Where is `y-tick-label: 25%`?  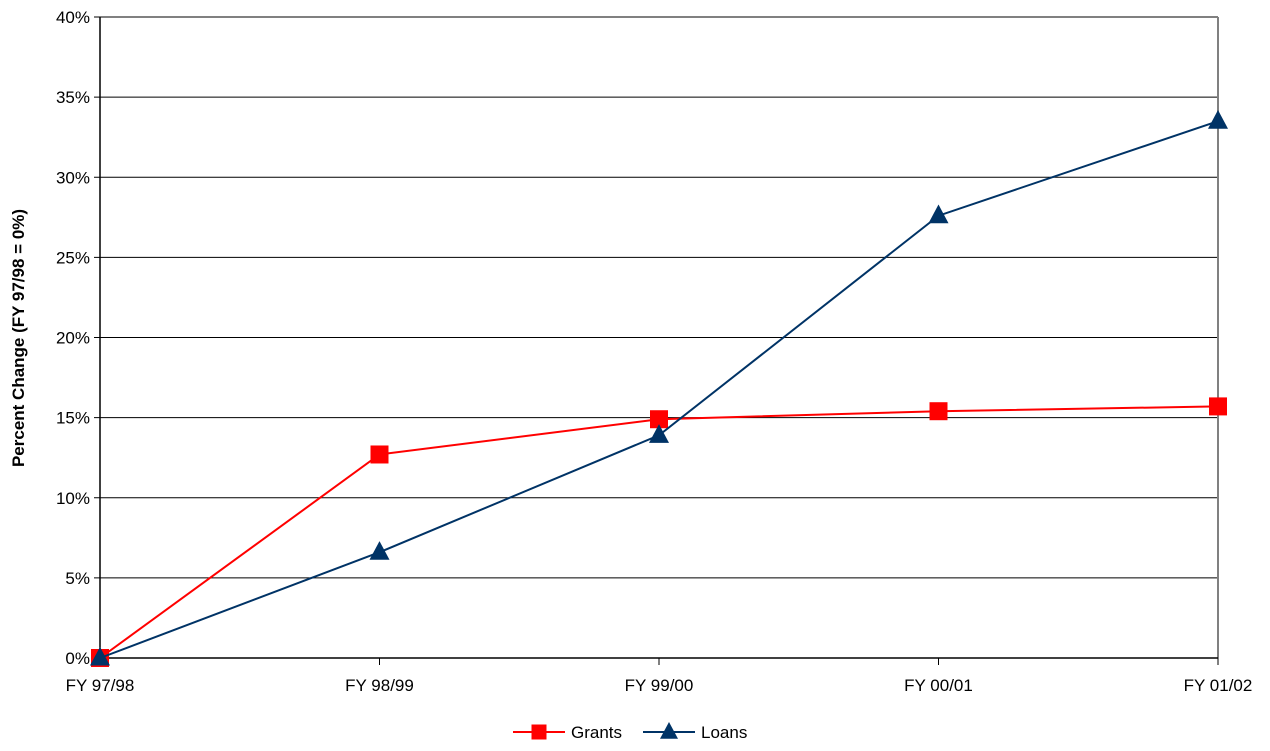
y-tick-label: 25% is located at coordinates (73, 257).